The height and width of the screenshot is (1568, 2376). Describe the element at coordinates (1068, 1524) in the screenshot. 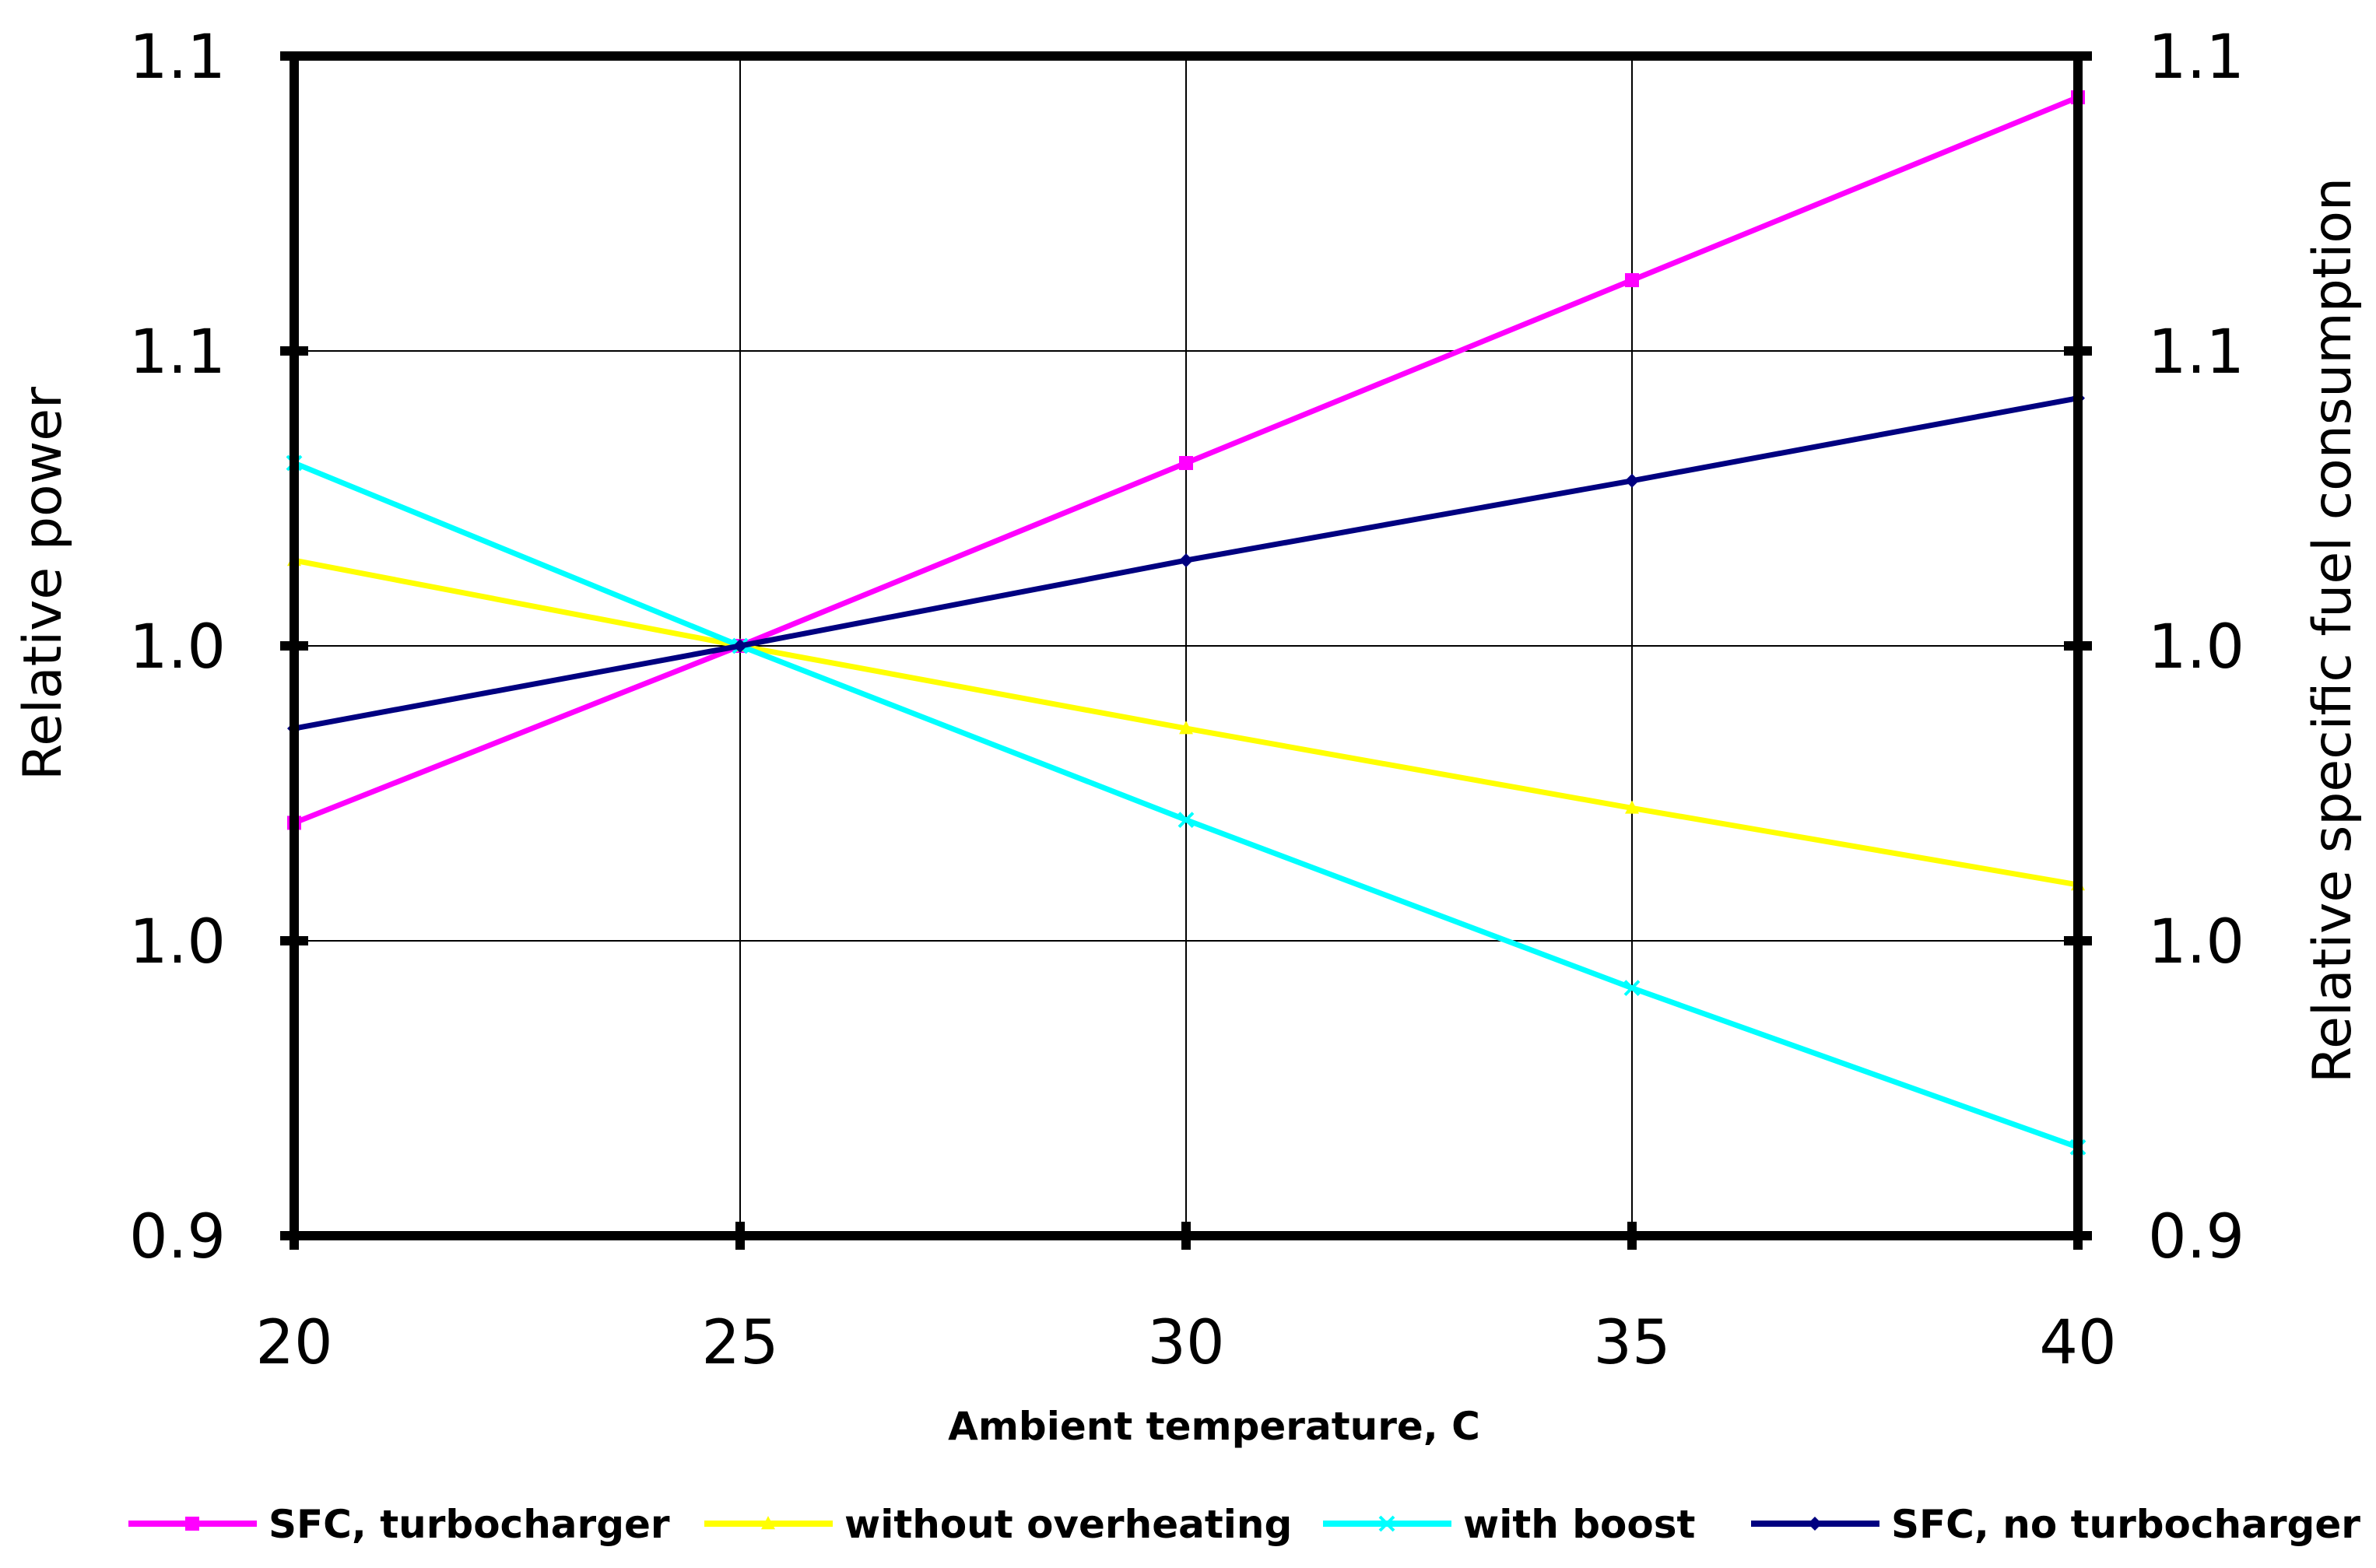

I see `legend-label: without overheating` at that location.